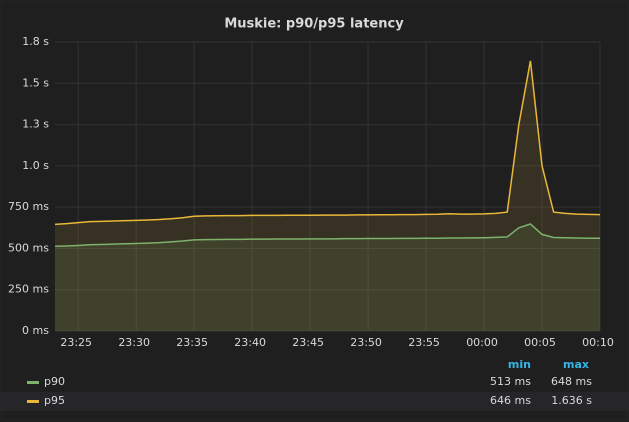 Image resolution: width=629 pixels, height=422 pixels. What do you see at coordinates (571, 400) in the screenshot?
I see `legend-stat: 1.636 s` at bounding box center [571, 400].